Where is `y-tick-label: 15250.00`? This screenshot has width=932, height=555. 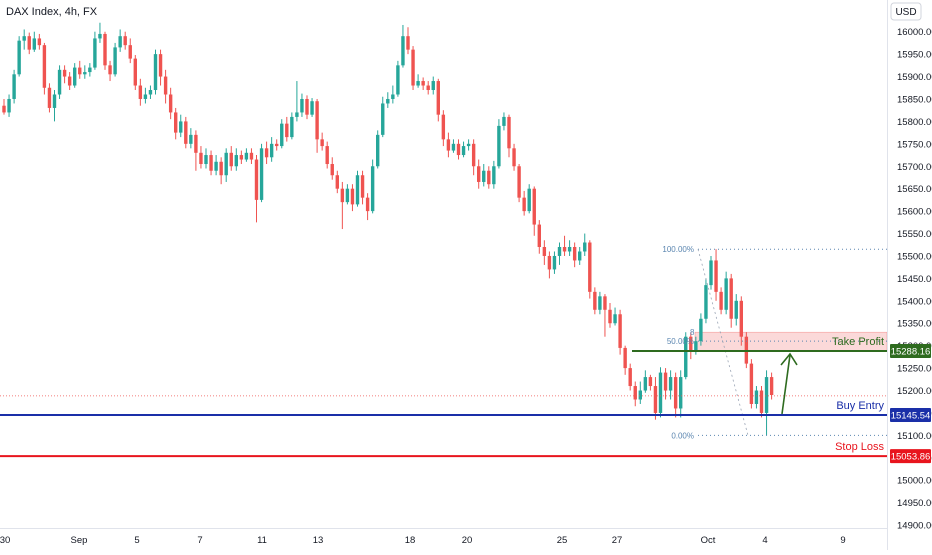
y-tick-label: 15250.00 is located at coordinates (914, 369).